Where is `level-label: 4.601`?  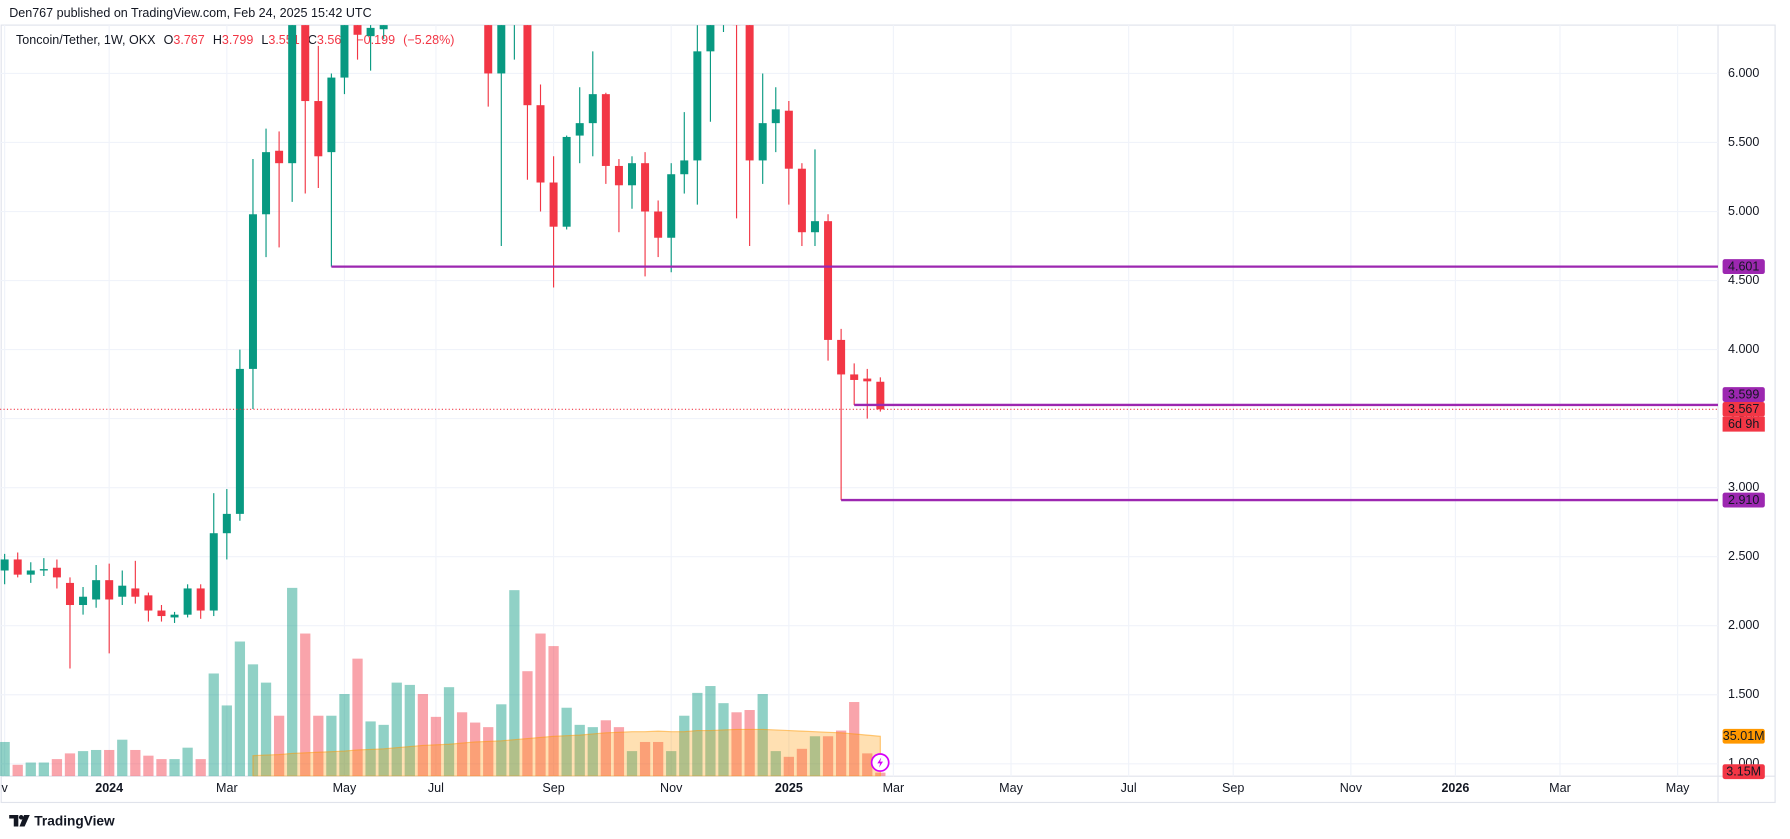 level-label: 4.601 is located at coordinates (1743, 266).